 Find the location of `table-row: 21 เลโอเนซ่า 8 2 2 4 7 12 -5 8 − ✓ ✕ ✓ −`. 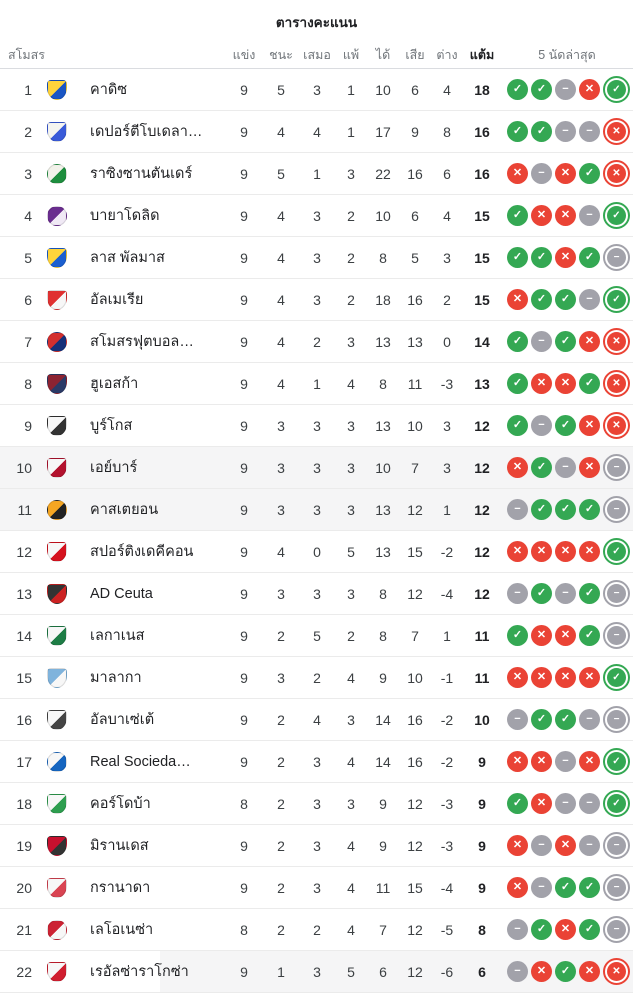

table-row: 21 เลโอเนซ่า 8 2 2 4 7 12 -5 8 − ✓ ✕ ✓ − is located at coordinates (316, 930).